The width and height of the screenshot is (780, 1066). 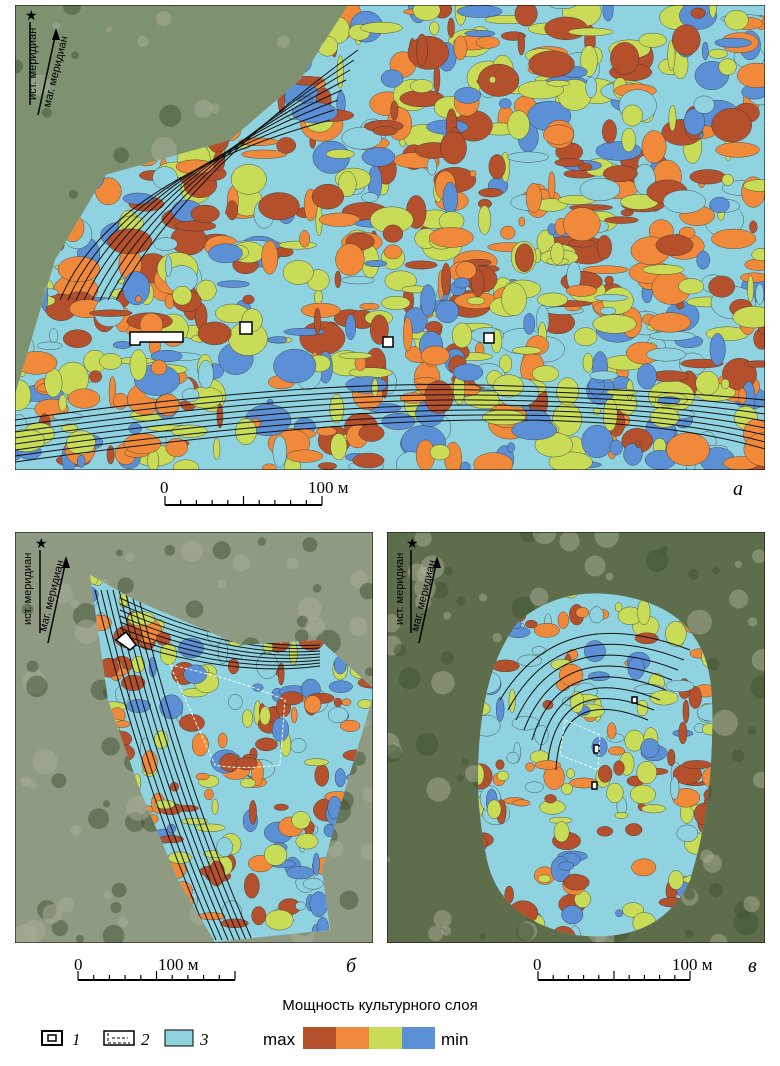 What do you see at coordinates (412, 544) in the screenshot?
I see `north-star: ★` at bounding box center [412, 544].